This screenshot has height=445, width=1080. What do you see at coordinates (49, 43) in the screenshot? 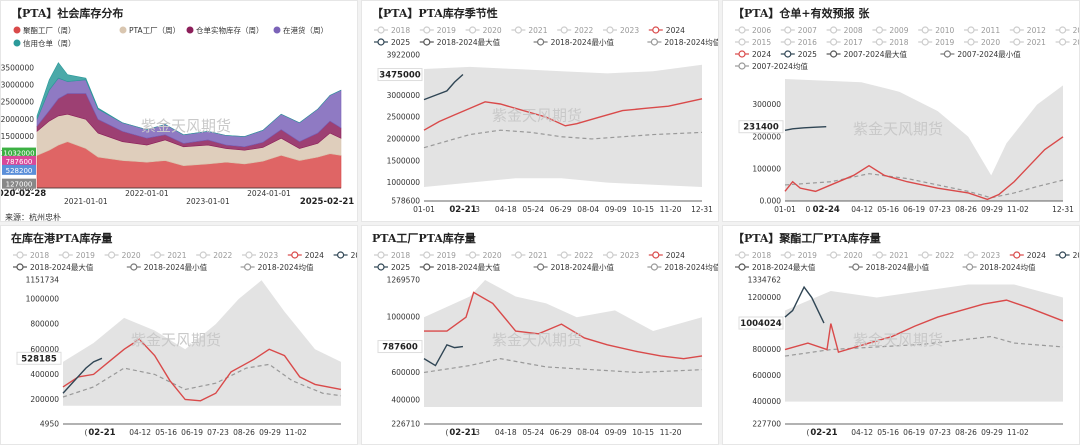
I see `legend-label: 信用仓单（周）` at bounding box center [49, 43].